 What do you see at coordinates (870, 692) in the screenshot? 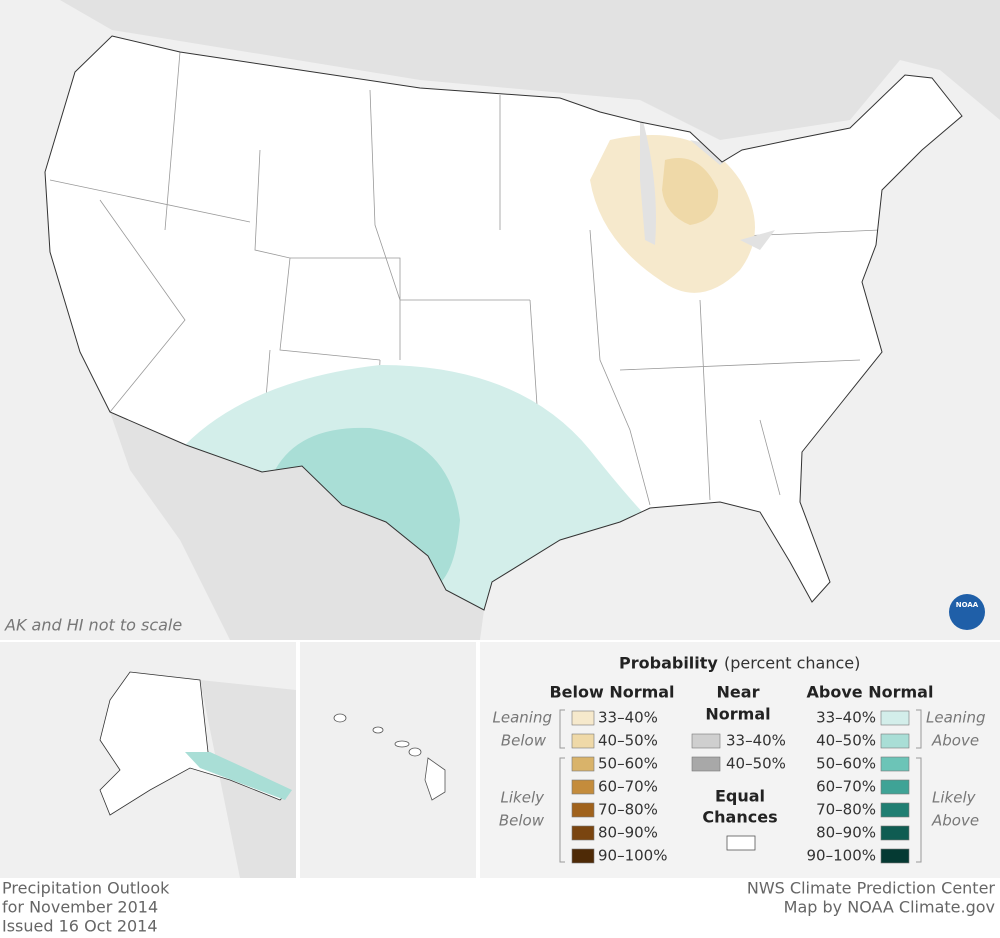
I see `above-heading: Above Normal` at bounding box center [870, 692].